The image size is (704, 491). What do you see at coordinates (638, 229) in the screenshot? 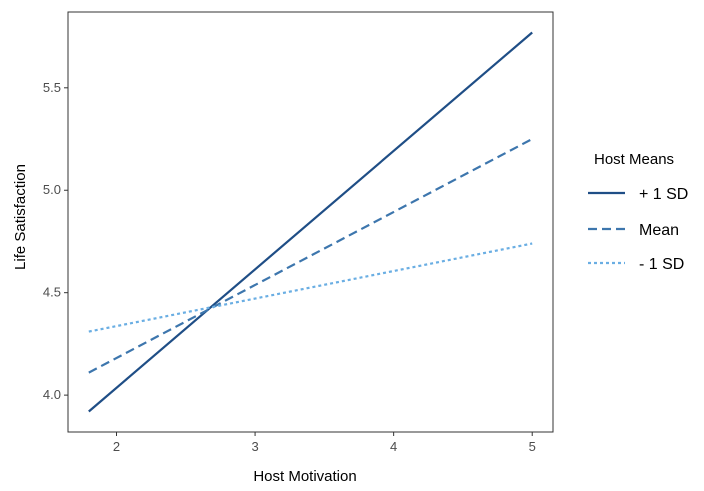
I see `legend-items: + 1 SD Mean - 1 SD` at bounding box center [638, 229].